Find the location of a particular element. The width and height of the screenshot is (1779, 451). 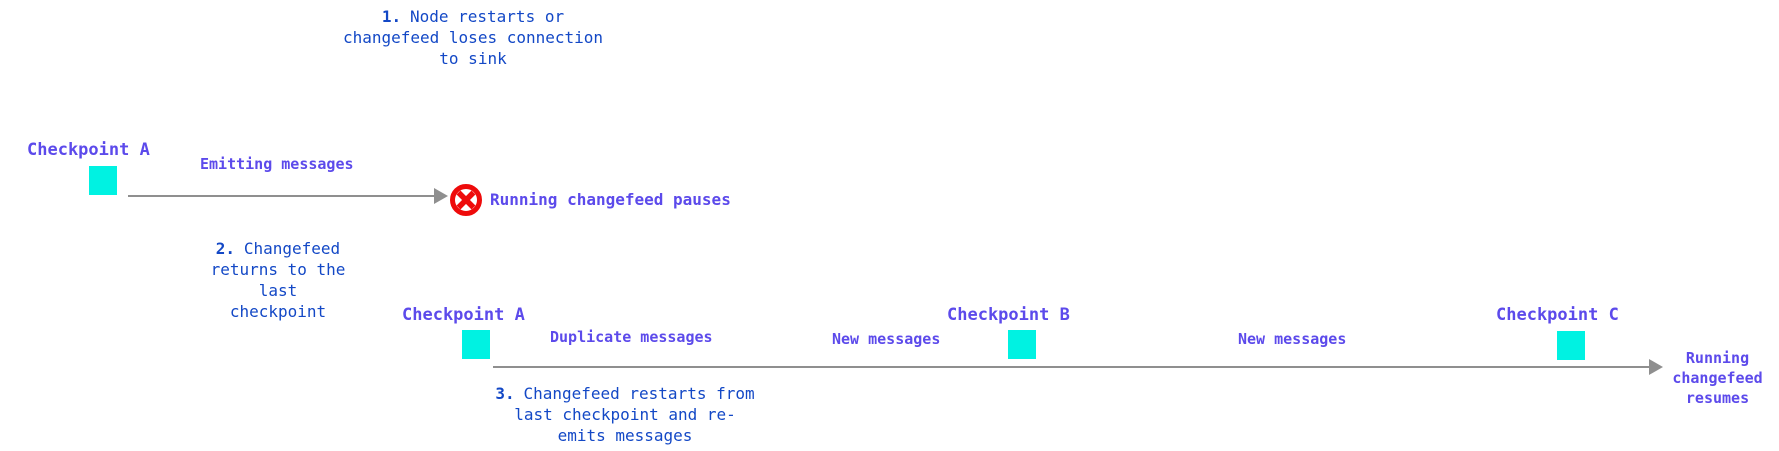

checkpoint-a-marker-bottom is located at coordinates (476, 344).